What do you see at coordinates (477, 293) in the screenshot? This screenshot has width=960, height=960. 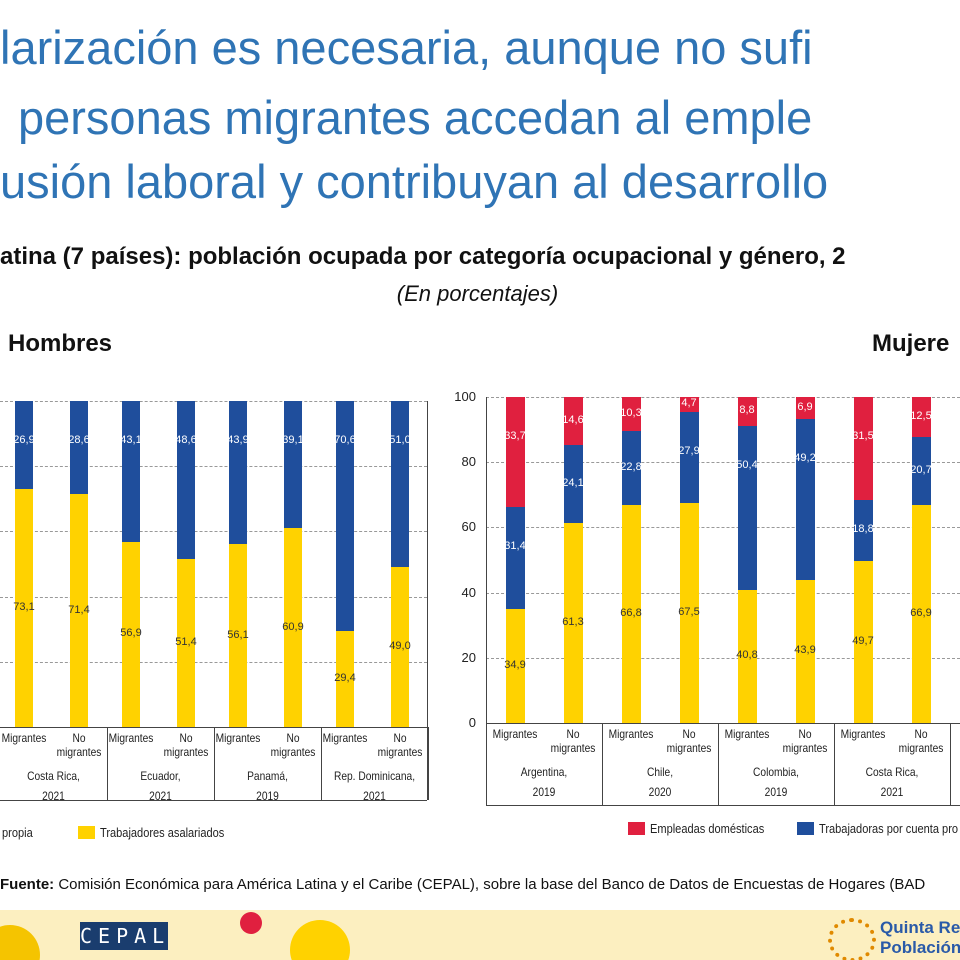 I see `units: (En porcentajes)` at bounding box center [477, 293].